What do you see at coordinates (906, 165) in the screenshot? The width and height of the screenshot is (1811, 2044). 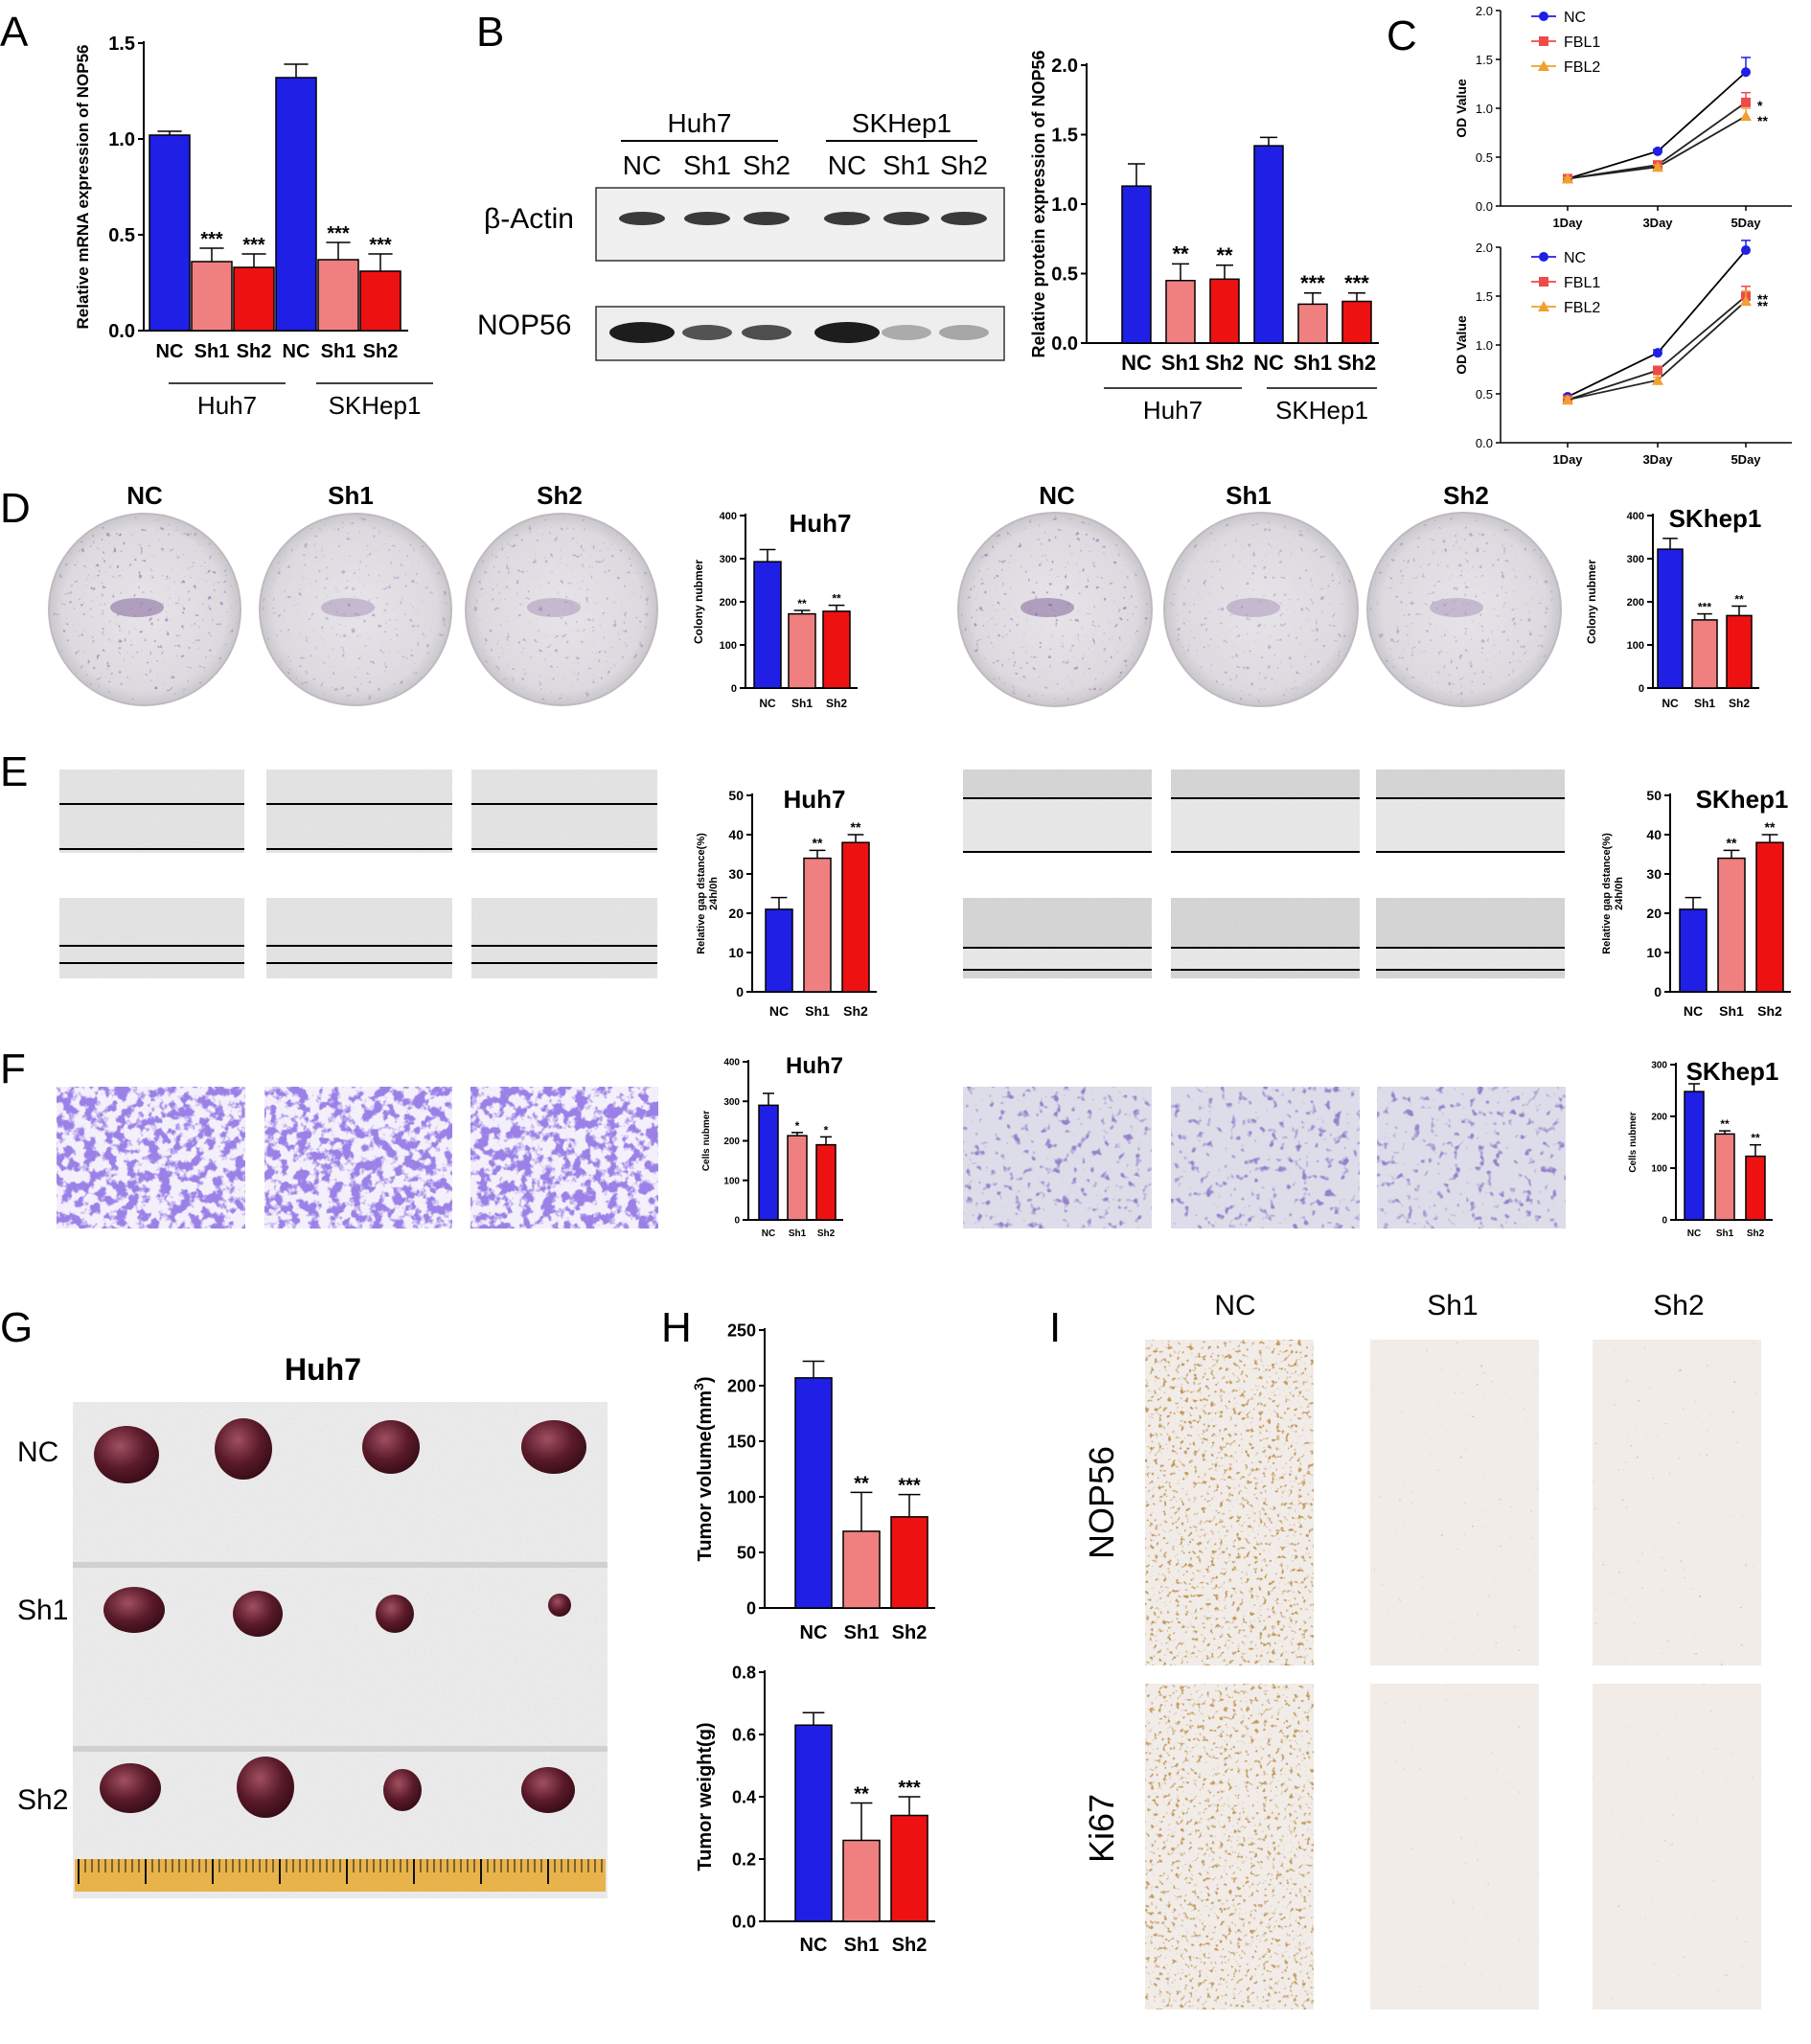 I see `blot-lane-5: Sh1` at bounding box center [906, 165].